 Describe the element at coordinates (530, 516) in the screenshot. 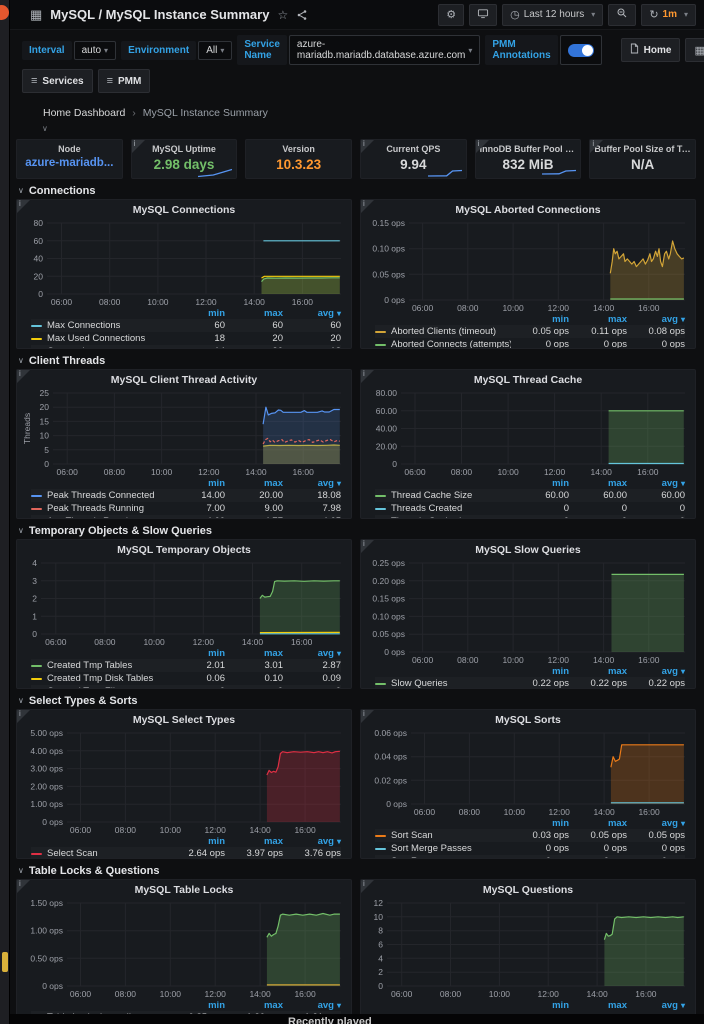

I see `legend-row: Threads Cached 000` at that location.